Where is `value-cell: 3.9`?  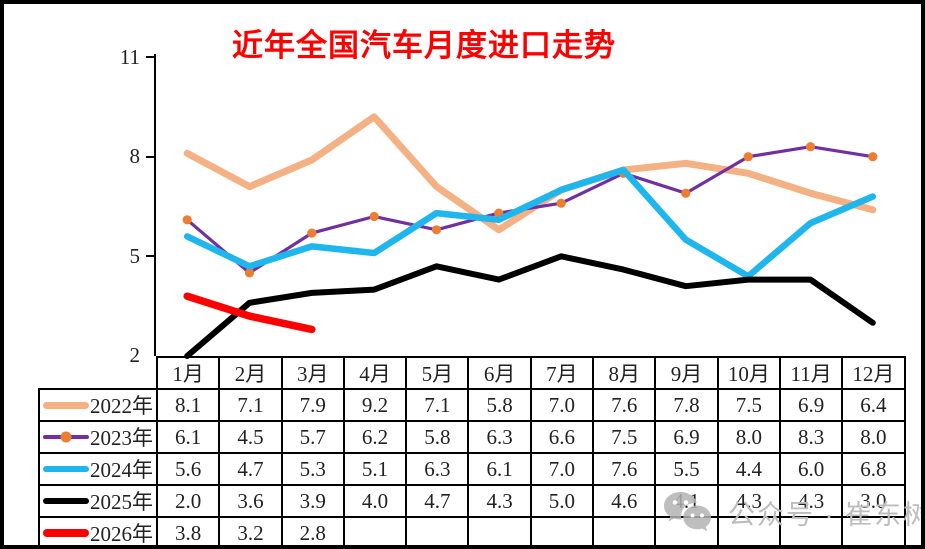
value-cell: 3.9 is located at coordinates (312, 501).